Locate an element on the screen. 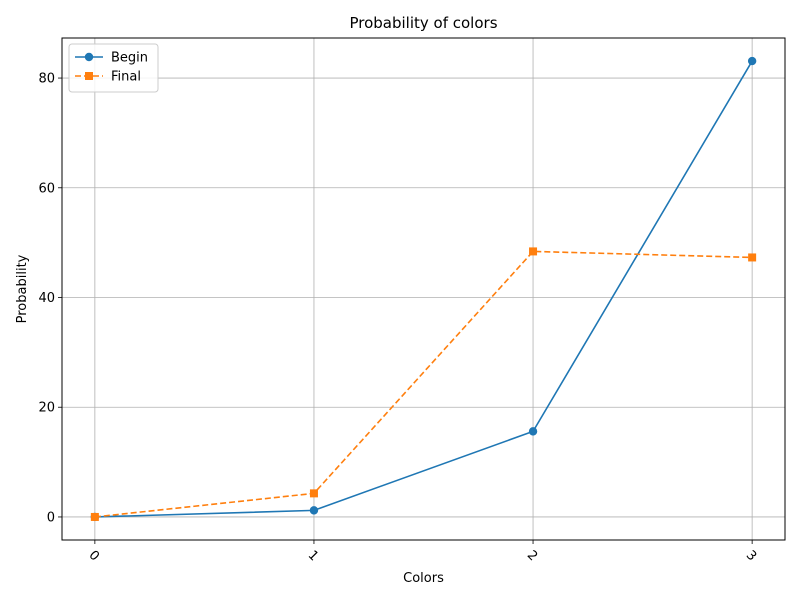  y-tick-label: 80 is located at coordinates (46, 79).